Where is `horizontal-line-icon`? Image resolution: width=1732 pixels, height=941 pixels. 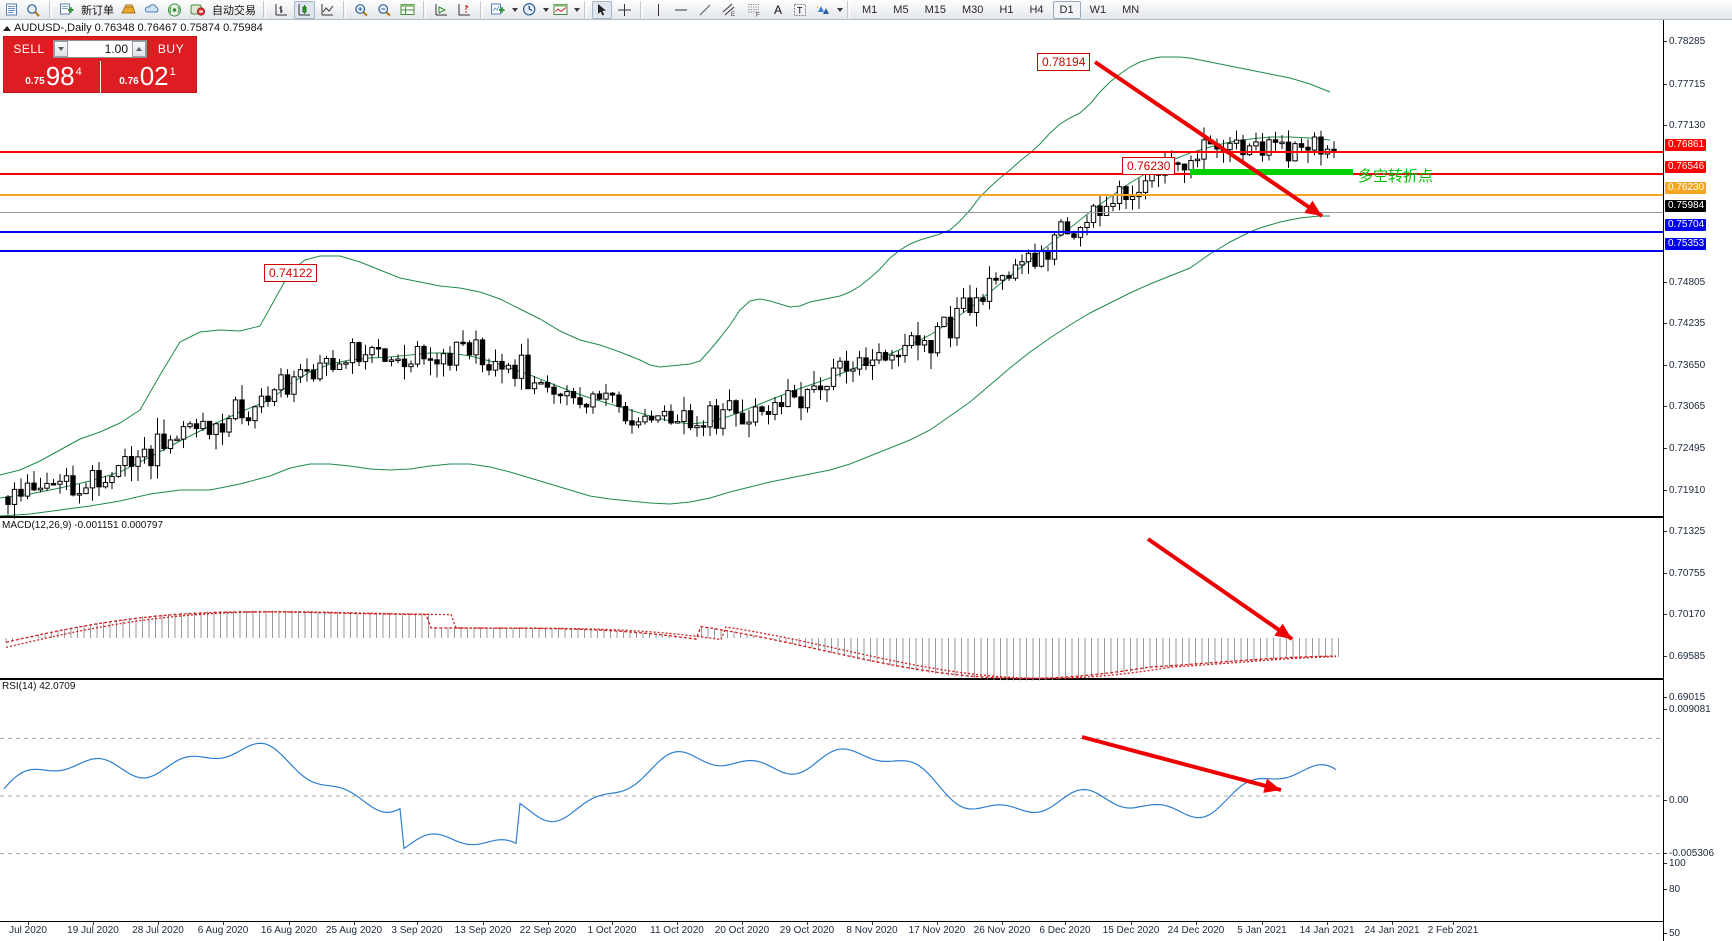 horizontal-line-icon is located at coordinates (681, 10).